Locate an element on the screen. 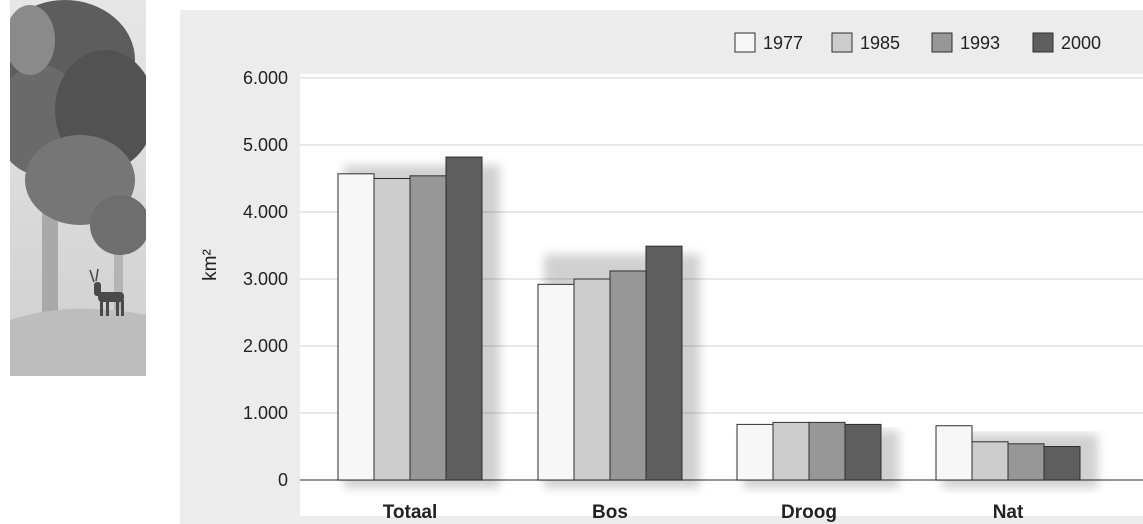  y-tick-label: 1.000 is located at coordinates (265, 413).